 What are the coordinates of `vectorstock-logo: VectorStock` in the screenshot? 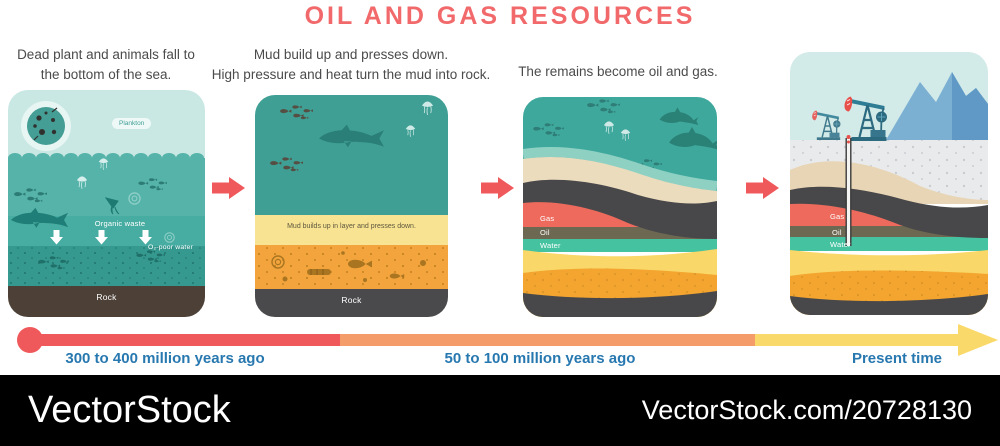 It's located at (129, 410).